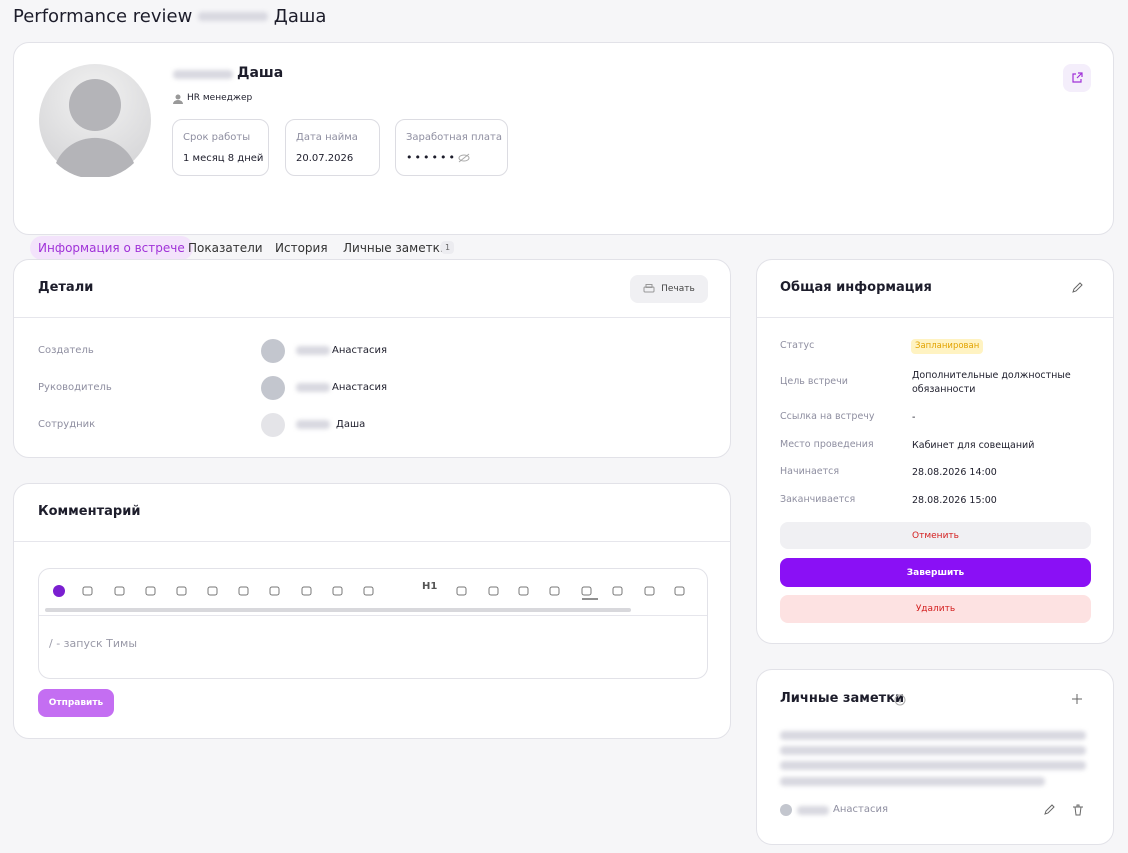  What do you see at coordinates (1078, 810) in the screenshot?
I see `delete-icon` at bounding box center [1078, 810].